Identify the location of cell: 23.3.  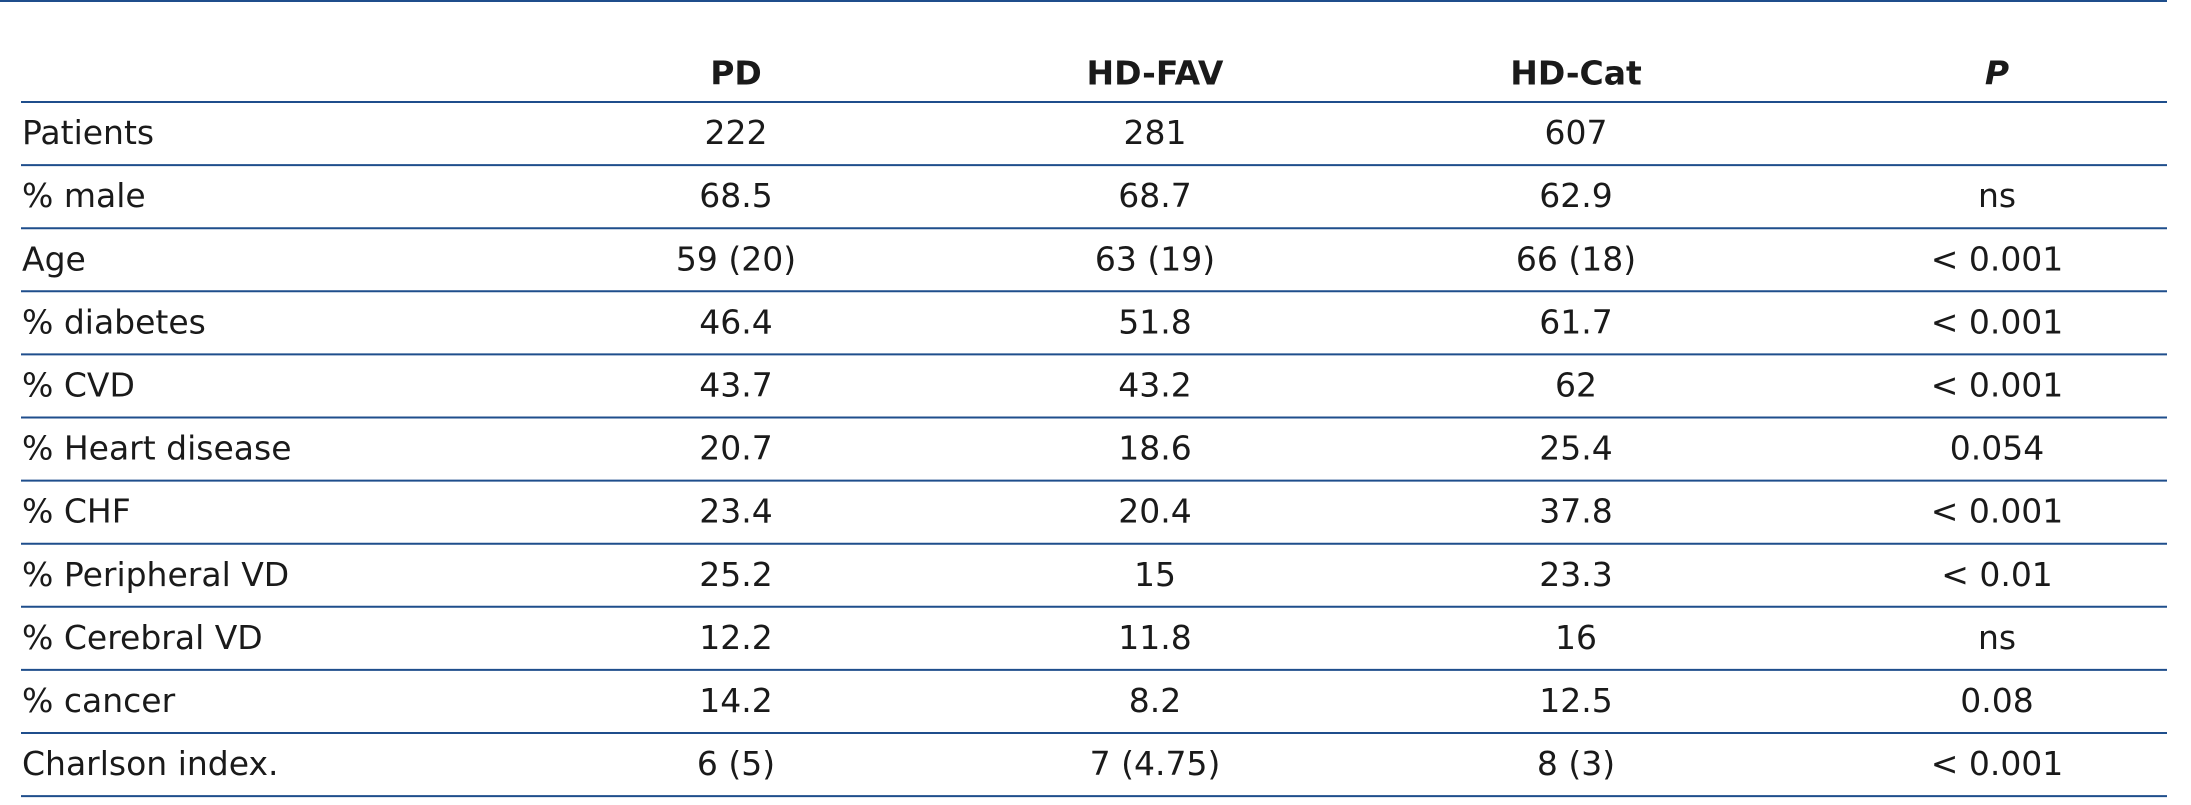
(1575, 574).